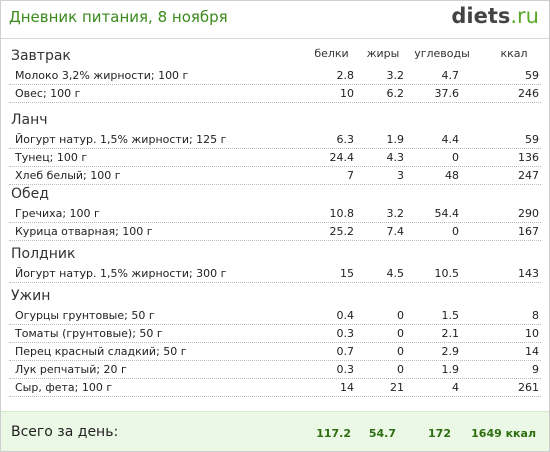 The height and width of the screenshot is (452, 550). What do you see at coordinates (382, 433) in the screenshot?
I see `total-fat: 54.7` at bounding box center [382, 433].